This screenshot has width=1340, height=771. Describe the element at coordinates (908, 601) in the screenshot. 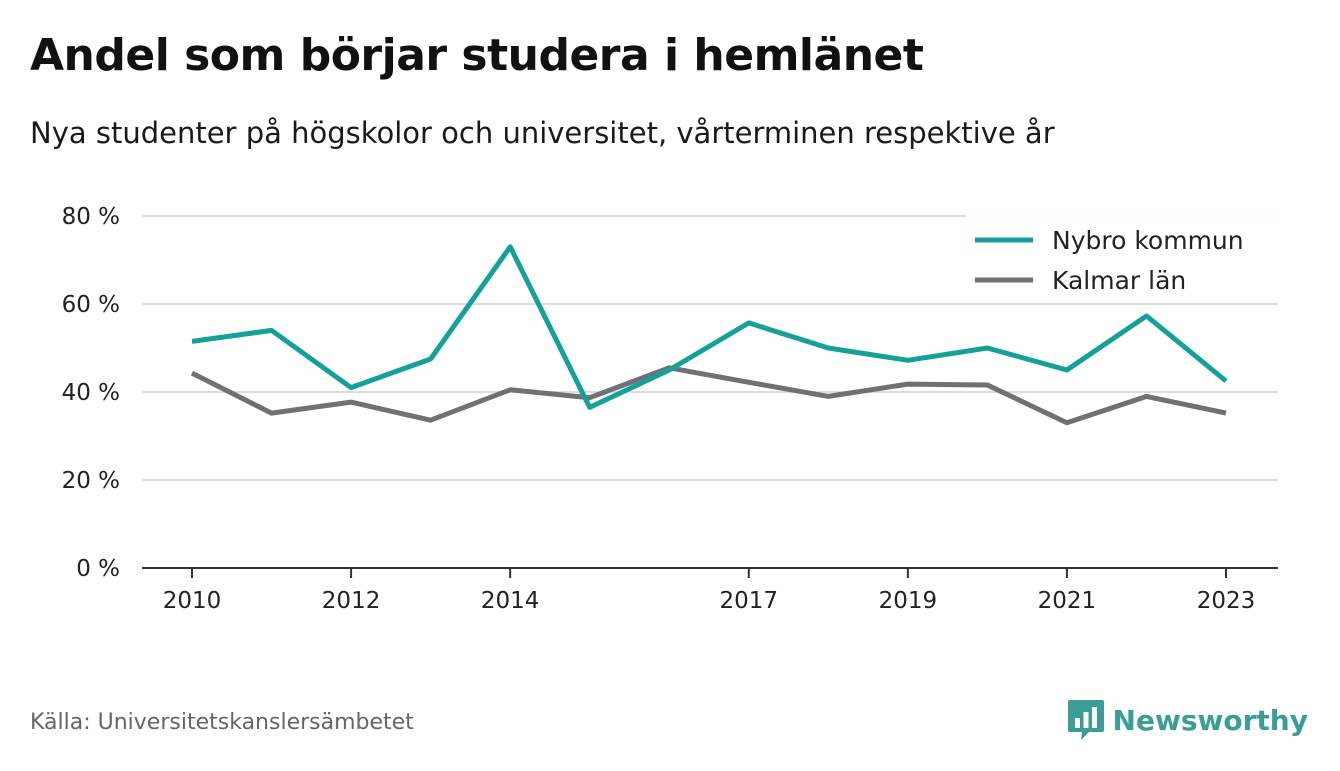

I see `x-tick-label: 2019` at that location.